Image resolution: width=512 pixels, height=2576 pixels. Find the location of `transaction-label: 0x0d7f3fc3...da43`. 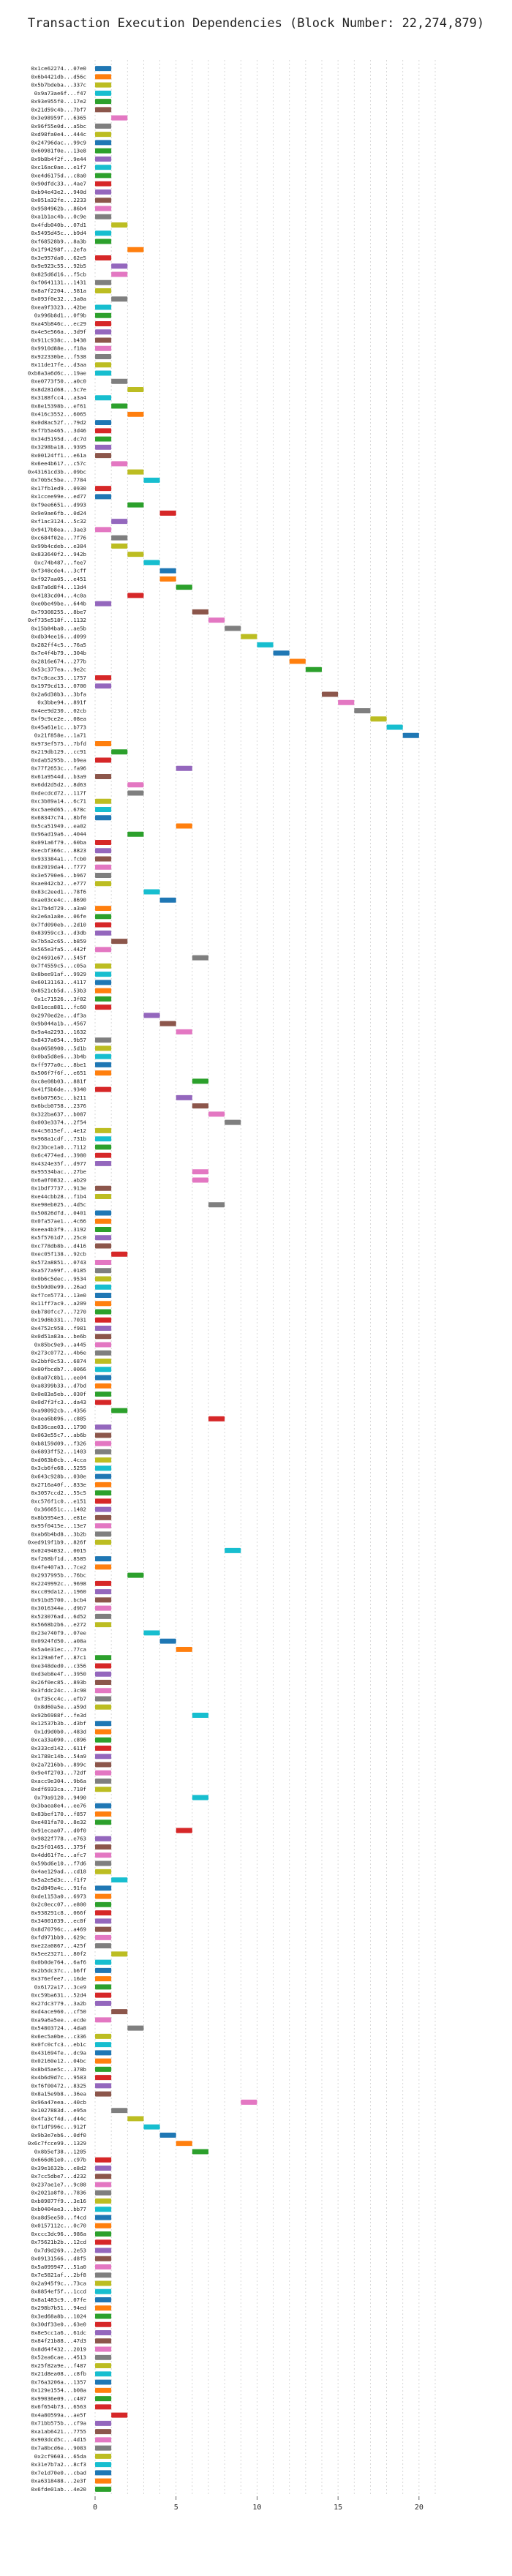

transaction-label: 0x0d7f3fc3...da43 is located at coordinates (58, 1402).